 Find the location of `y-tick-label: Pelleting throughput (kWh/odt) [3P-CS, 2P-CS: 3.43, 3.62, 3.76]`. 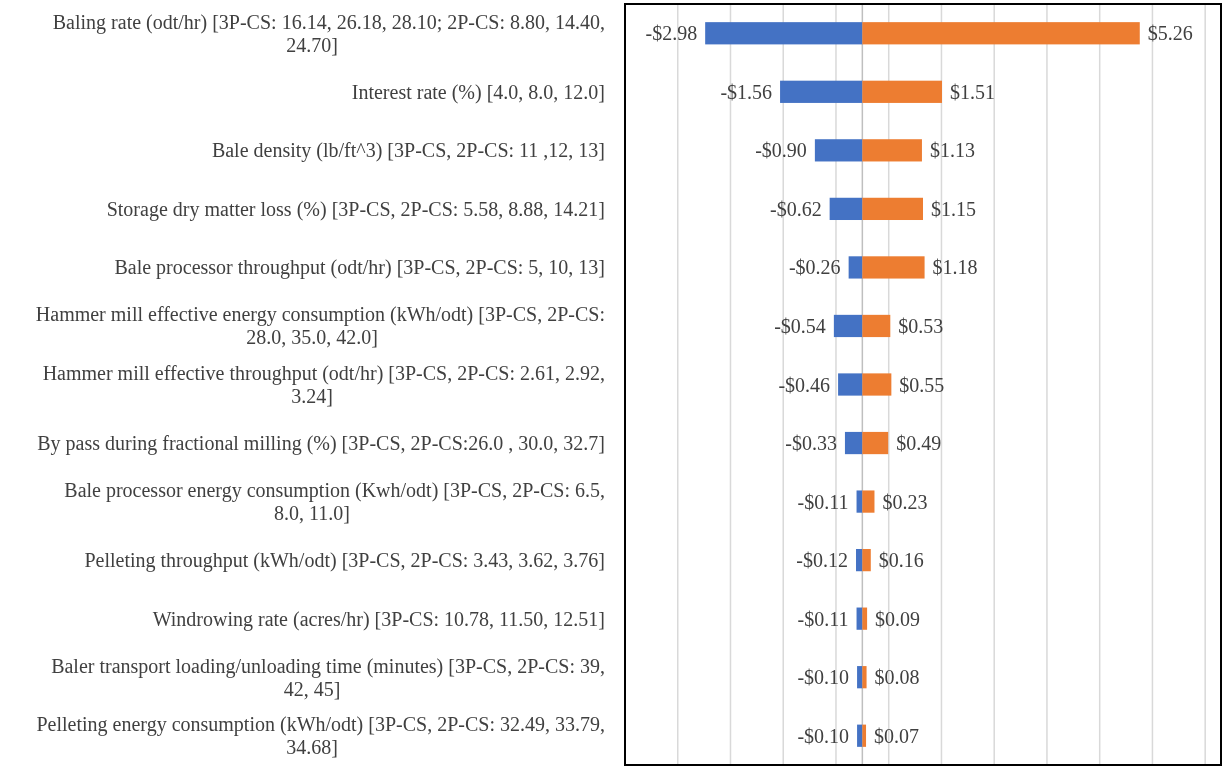

y-tick-label: Pelleting throughput (kWh/odt) [3P-CS, 2P-CS: 3.43, 3.62, 3.76] is located at coordinates (344, 561).